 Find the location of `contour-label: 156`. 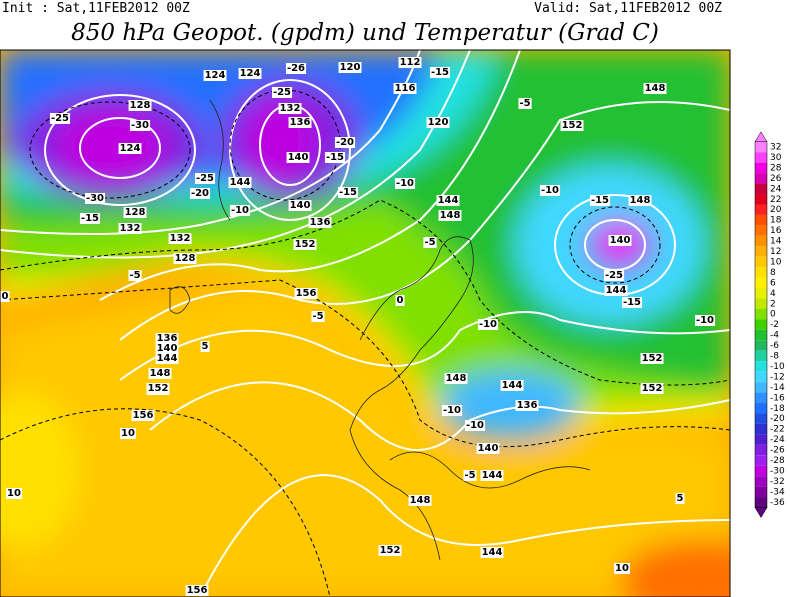

contour-label: 156 is located at coordinates (197, 590).